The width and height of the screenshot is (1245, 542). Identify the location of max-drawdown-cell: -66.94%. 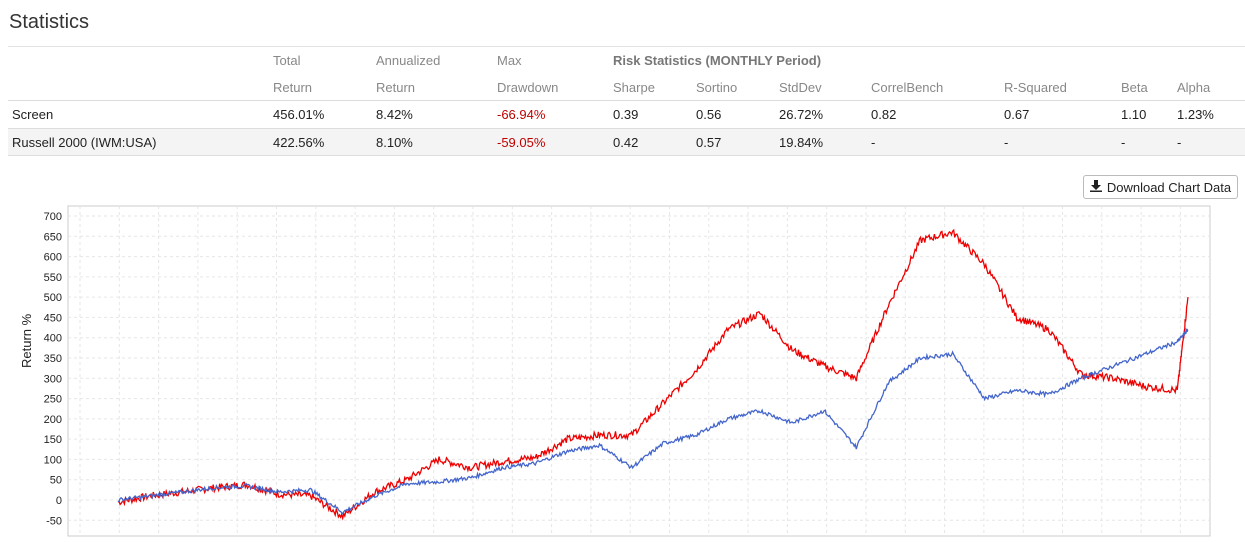
(555, 114).